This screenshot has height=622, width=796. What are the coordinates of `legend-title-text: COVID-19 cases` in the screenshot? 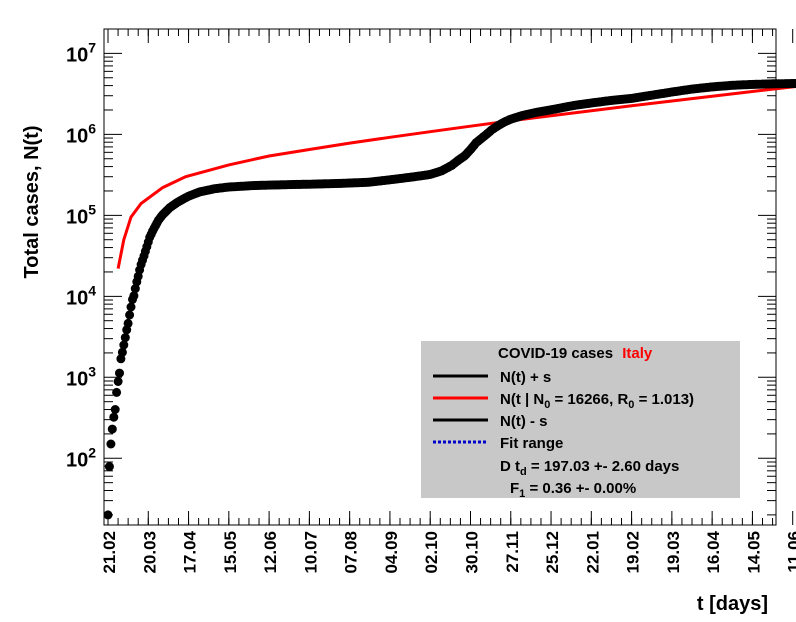 It's located at (555, 353).